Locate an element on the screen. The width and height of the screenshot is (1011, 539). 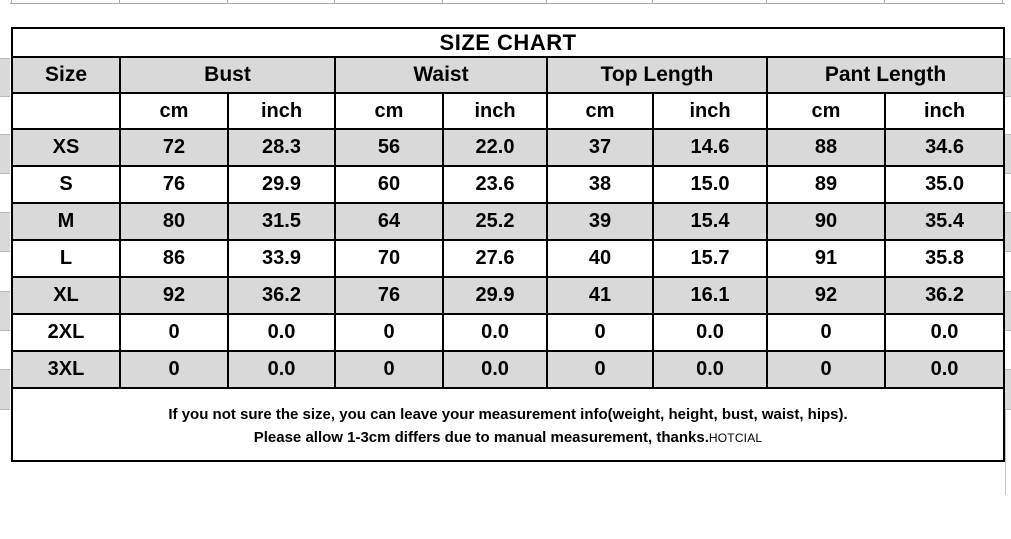
value-cell: 56 is located at coordinates (389, 147).